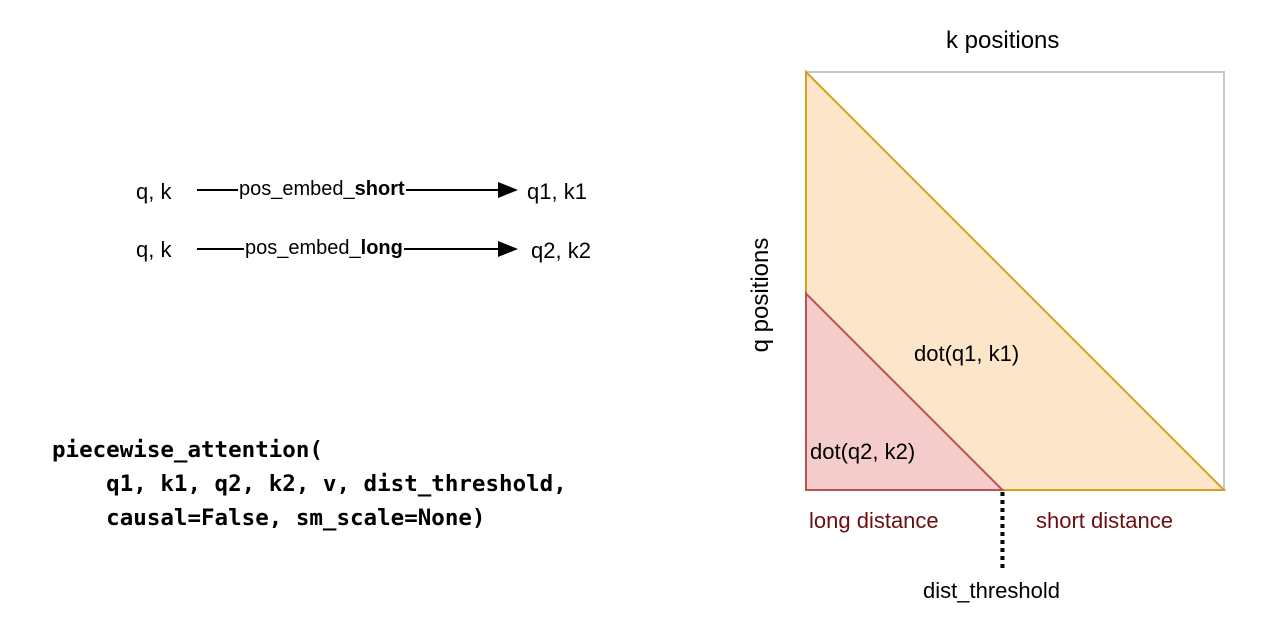  What do you see at coordinates (269, 518) in the screenshot?
I see `code-line-3: causal=False, sm_scale=None)` at bounding box center [269, 518].